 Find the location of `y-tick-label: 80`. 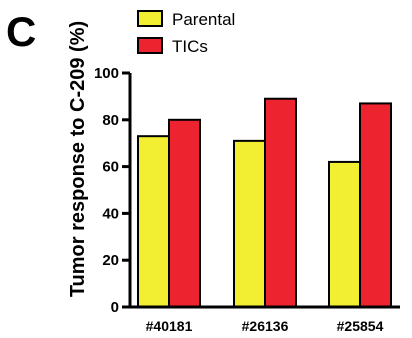

y-tick-label: 80 is located at coordinates (110, 120).